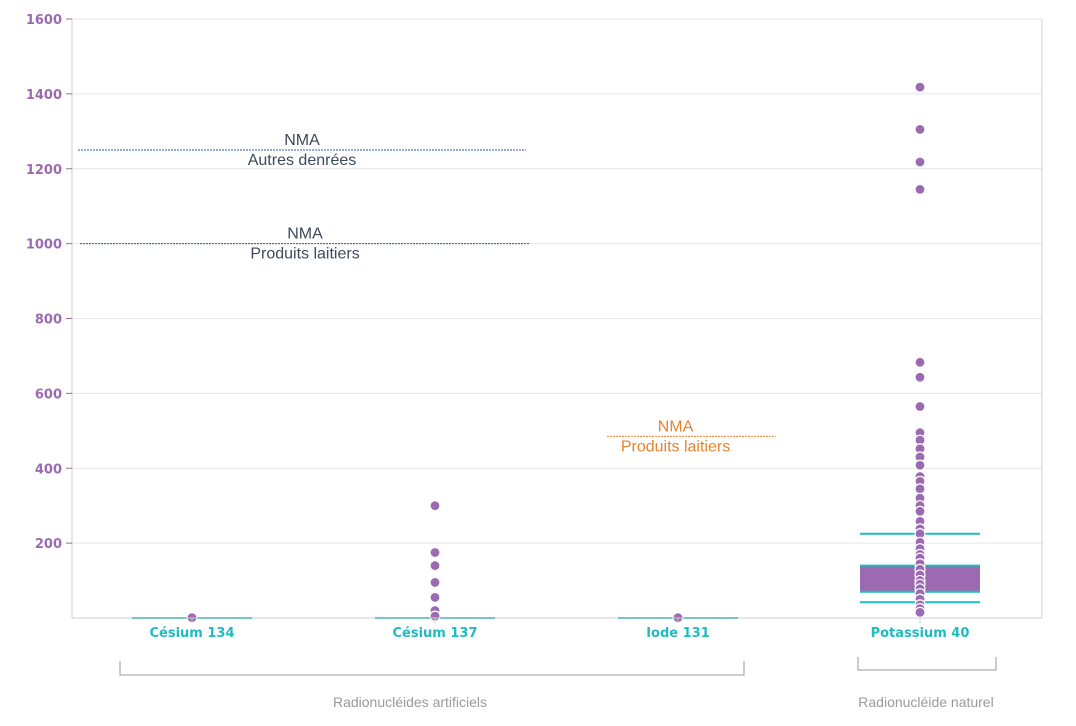  Describe the element at coordinates (48, 394) in the screenshot. I see `y-tick-label: 600` at that location.